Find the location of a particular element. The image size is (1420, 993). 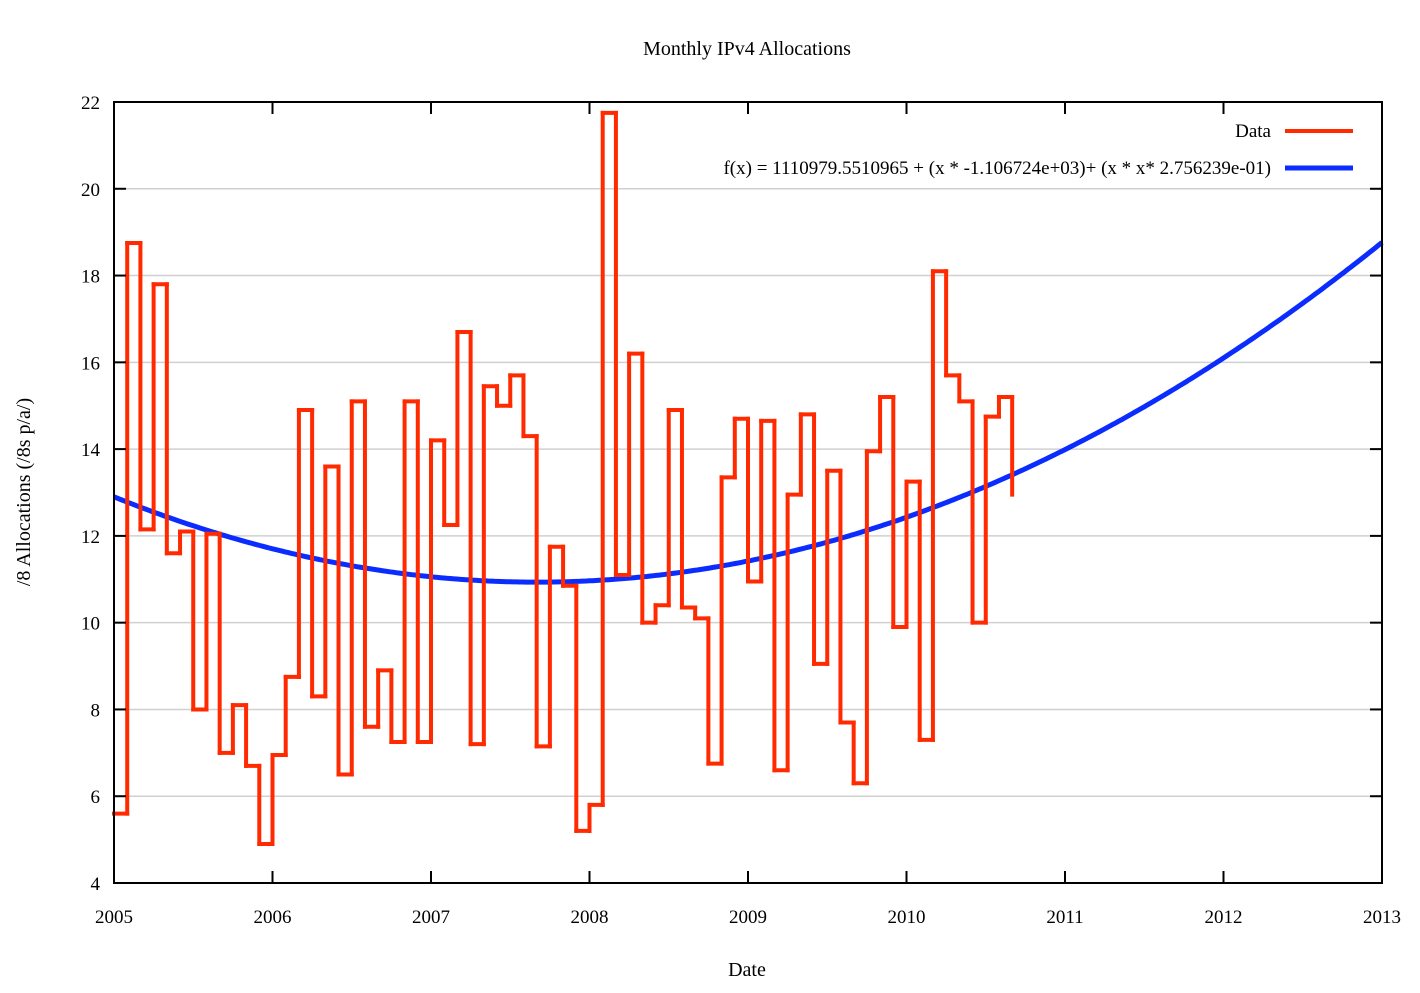

x-tick-label: 2007 is located at coordinates (431, 917).